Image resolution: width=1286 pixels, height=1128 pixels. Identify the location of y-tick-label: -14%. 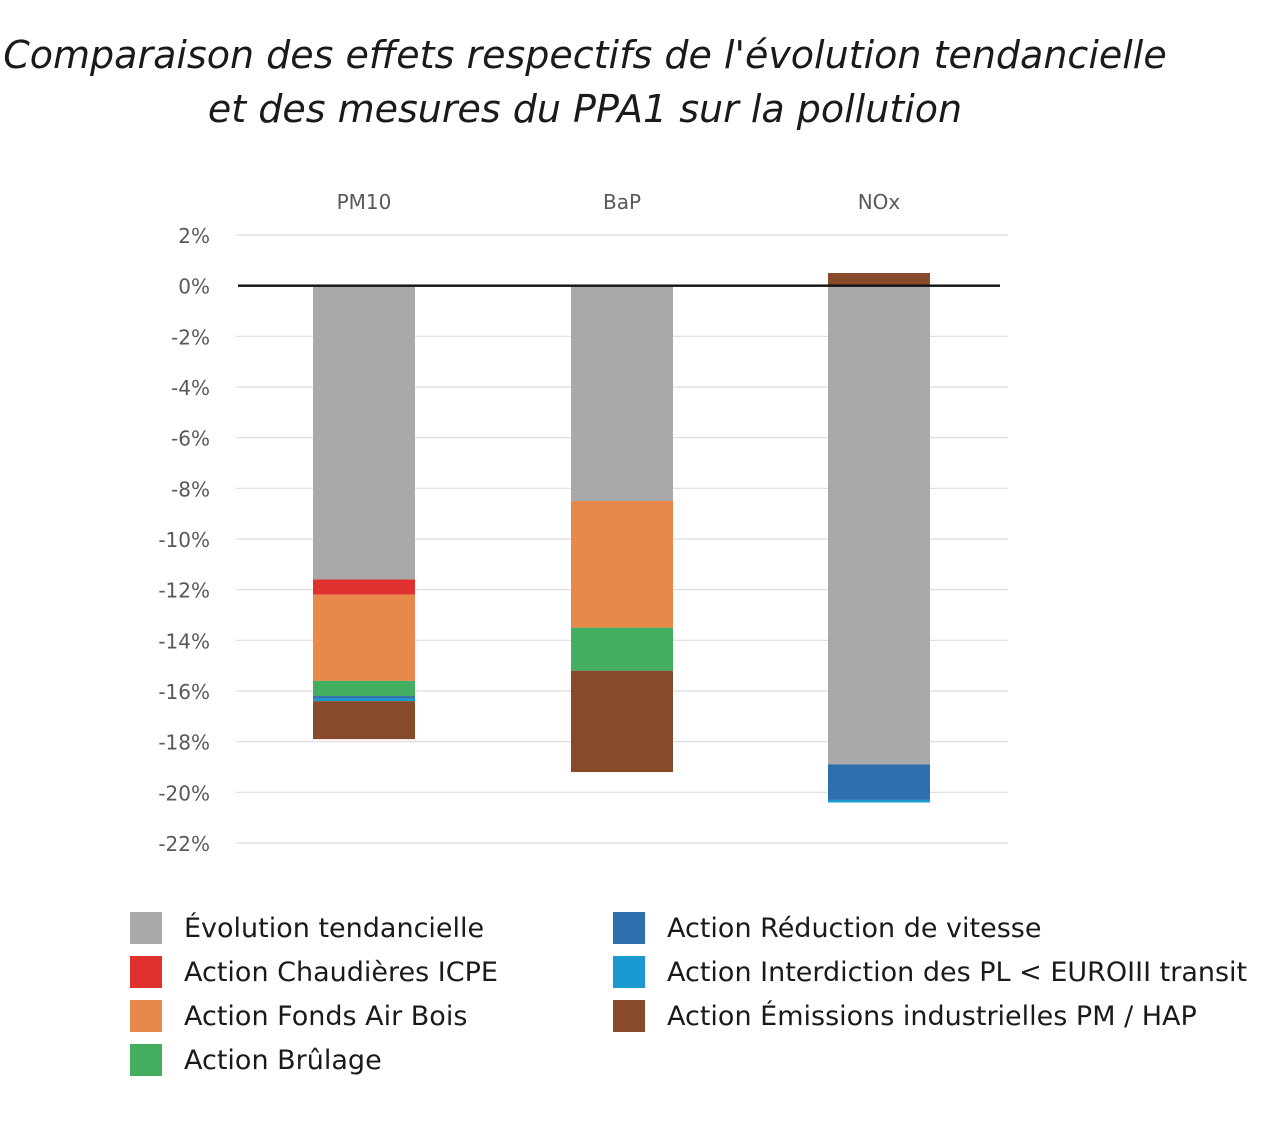
(184, 641).